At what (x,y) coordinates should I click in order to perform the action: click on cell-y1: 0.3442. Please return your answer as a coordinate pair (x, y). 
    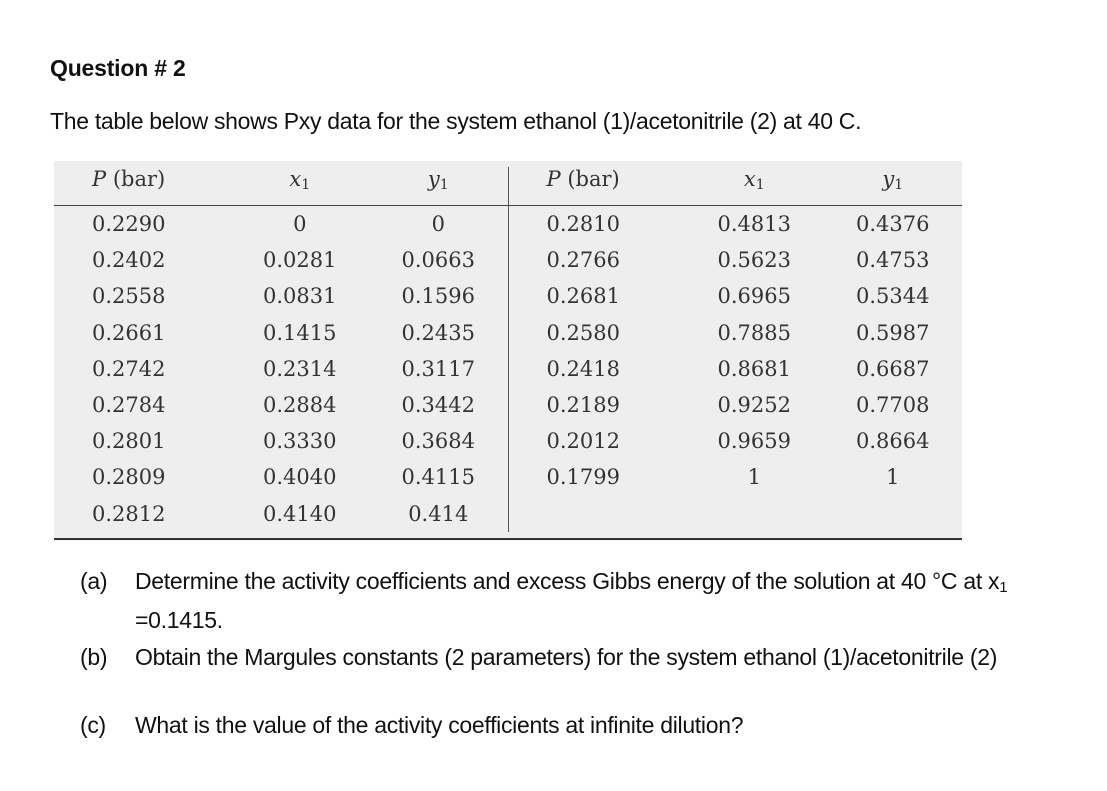
    Looking at the image, I should click on (438, 405).